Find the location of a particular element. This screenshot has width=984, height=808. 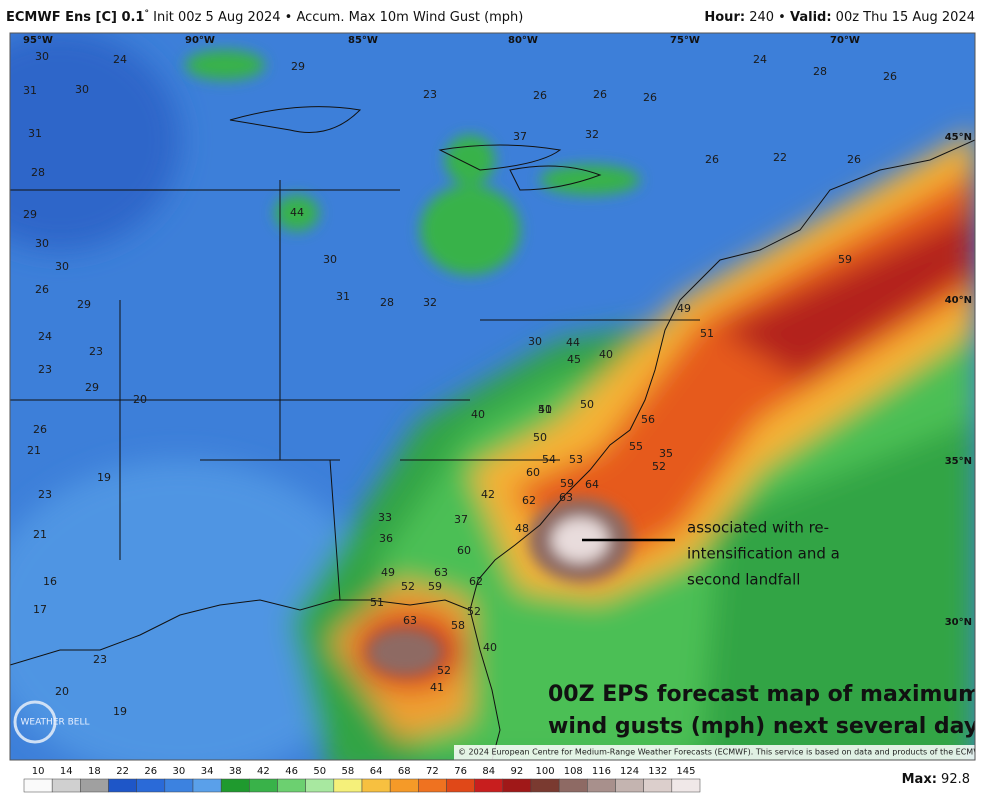

valid-time: Hour: 240 • Valid: 00z Thu 15 Aug 2024 is located at coordinates (839, 17).